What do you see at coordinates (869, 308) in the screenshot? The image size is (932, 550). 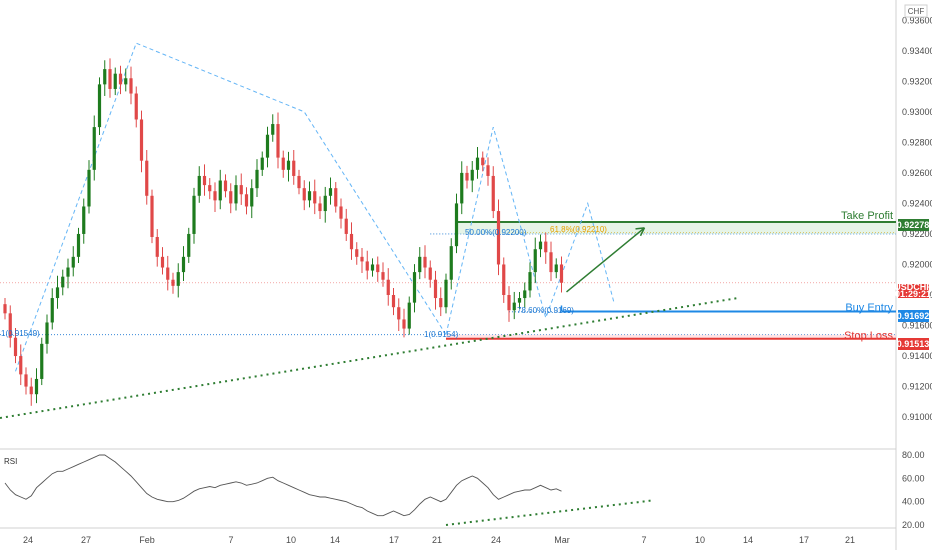 I see `buy-entry-label: Buy Entry` at bounding box center [869, 308].